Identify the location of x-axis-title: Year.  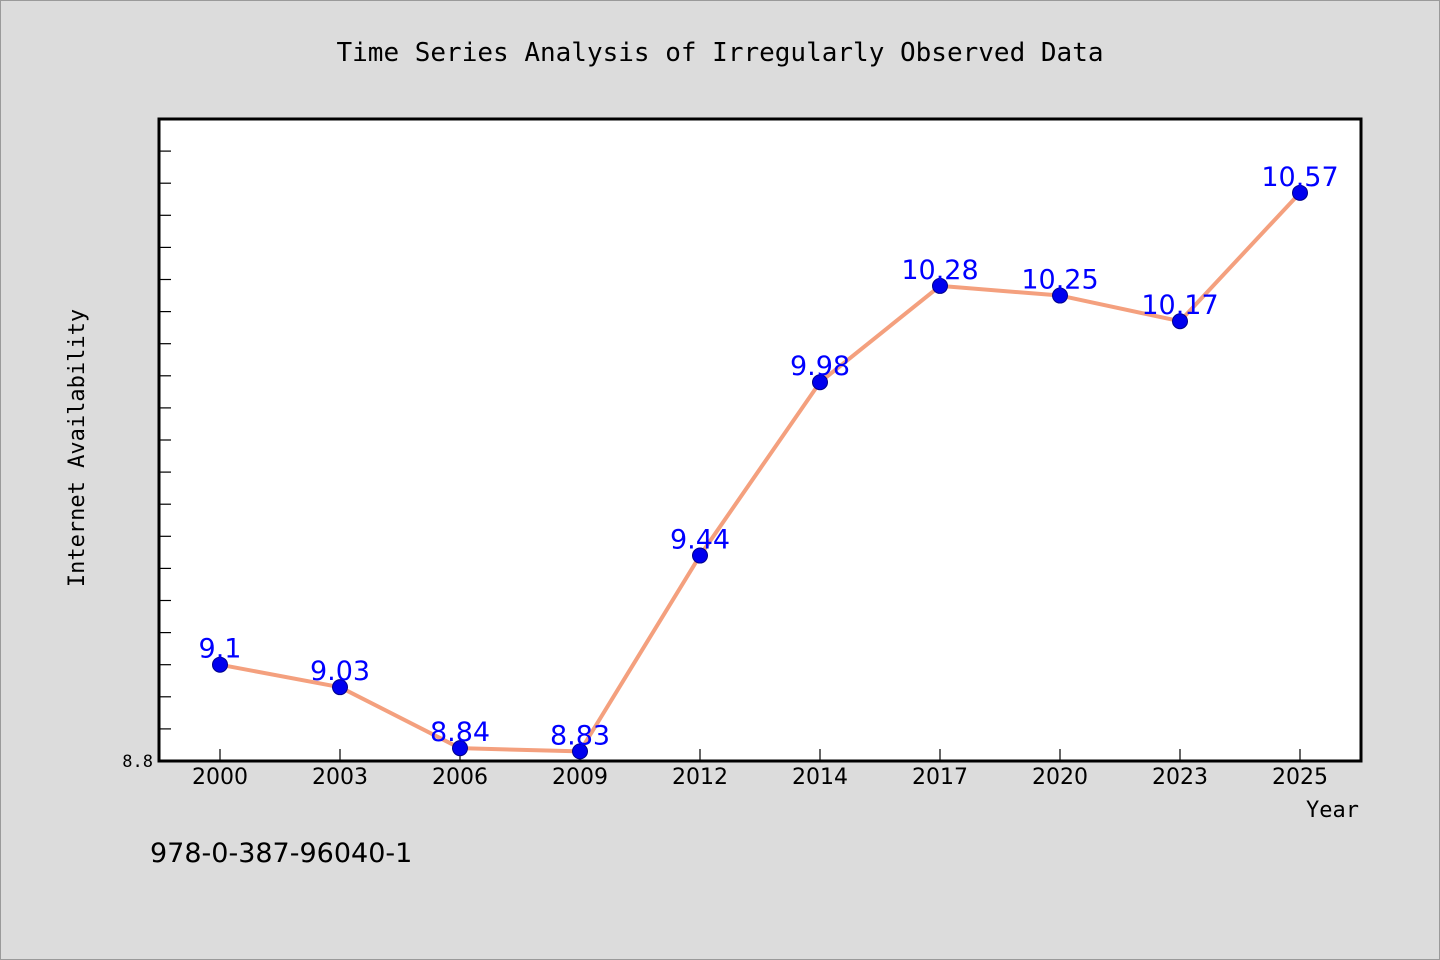
(1332, 810).